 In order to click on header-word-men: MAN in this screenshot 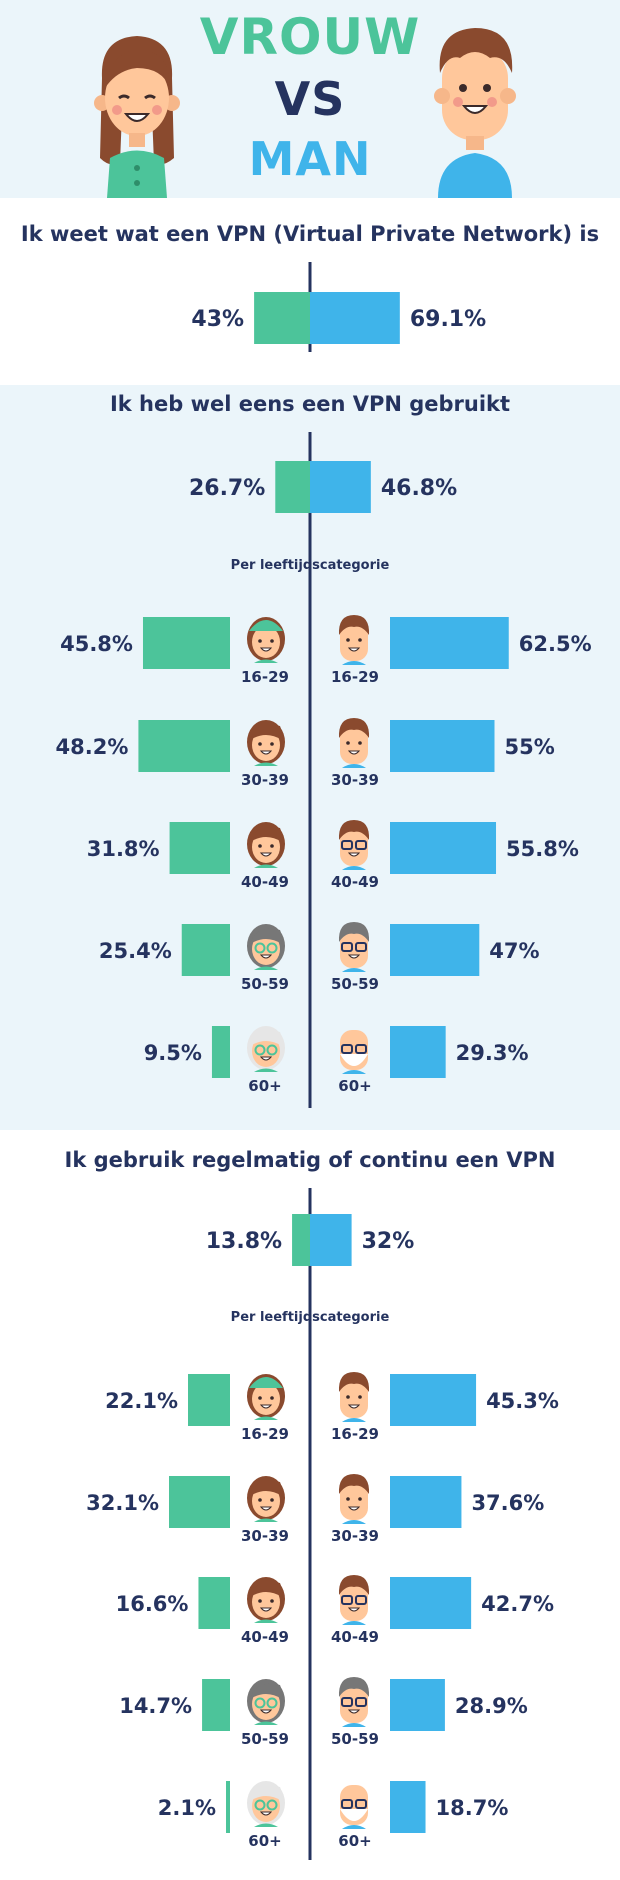, I will do `click(310, 159)`.